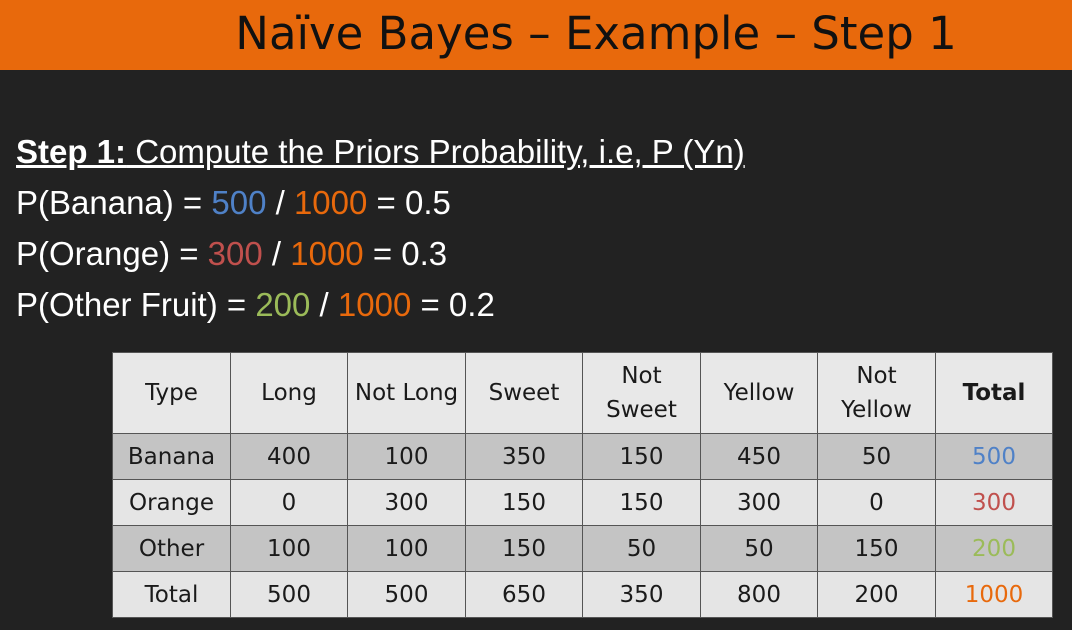  Describe the element at coordinates (289, 393) in the screenshot. I see `header-cell-long: Long` at that location.